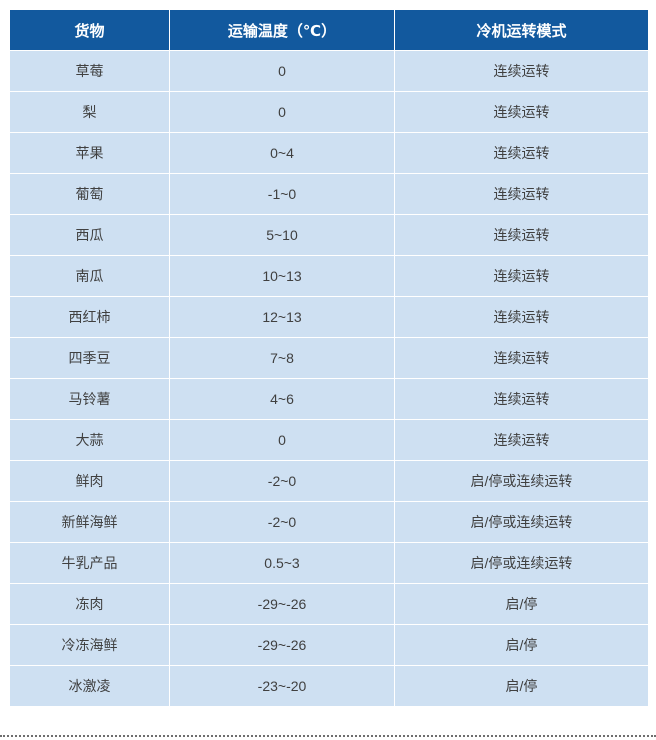 This screenshot has width=656, height=740. Describe the element at coordinates (282, 686) in the screenshot. I see `temperature-cell: -23~-20` at that location.